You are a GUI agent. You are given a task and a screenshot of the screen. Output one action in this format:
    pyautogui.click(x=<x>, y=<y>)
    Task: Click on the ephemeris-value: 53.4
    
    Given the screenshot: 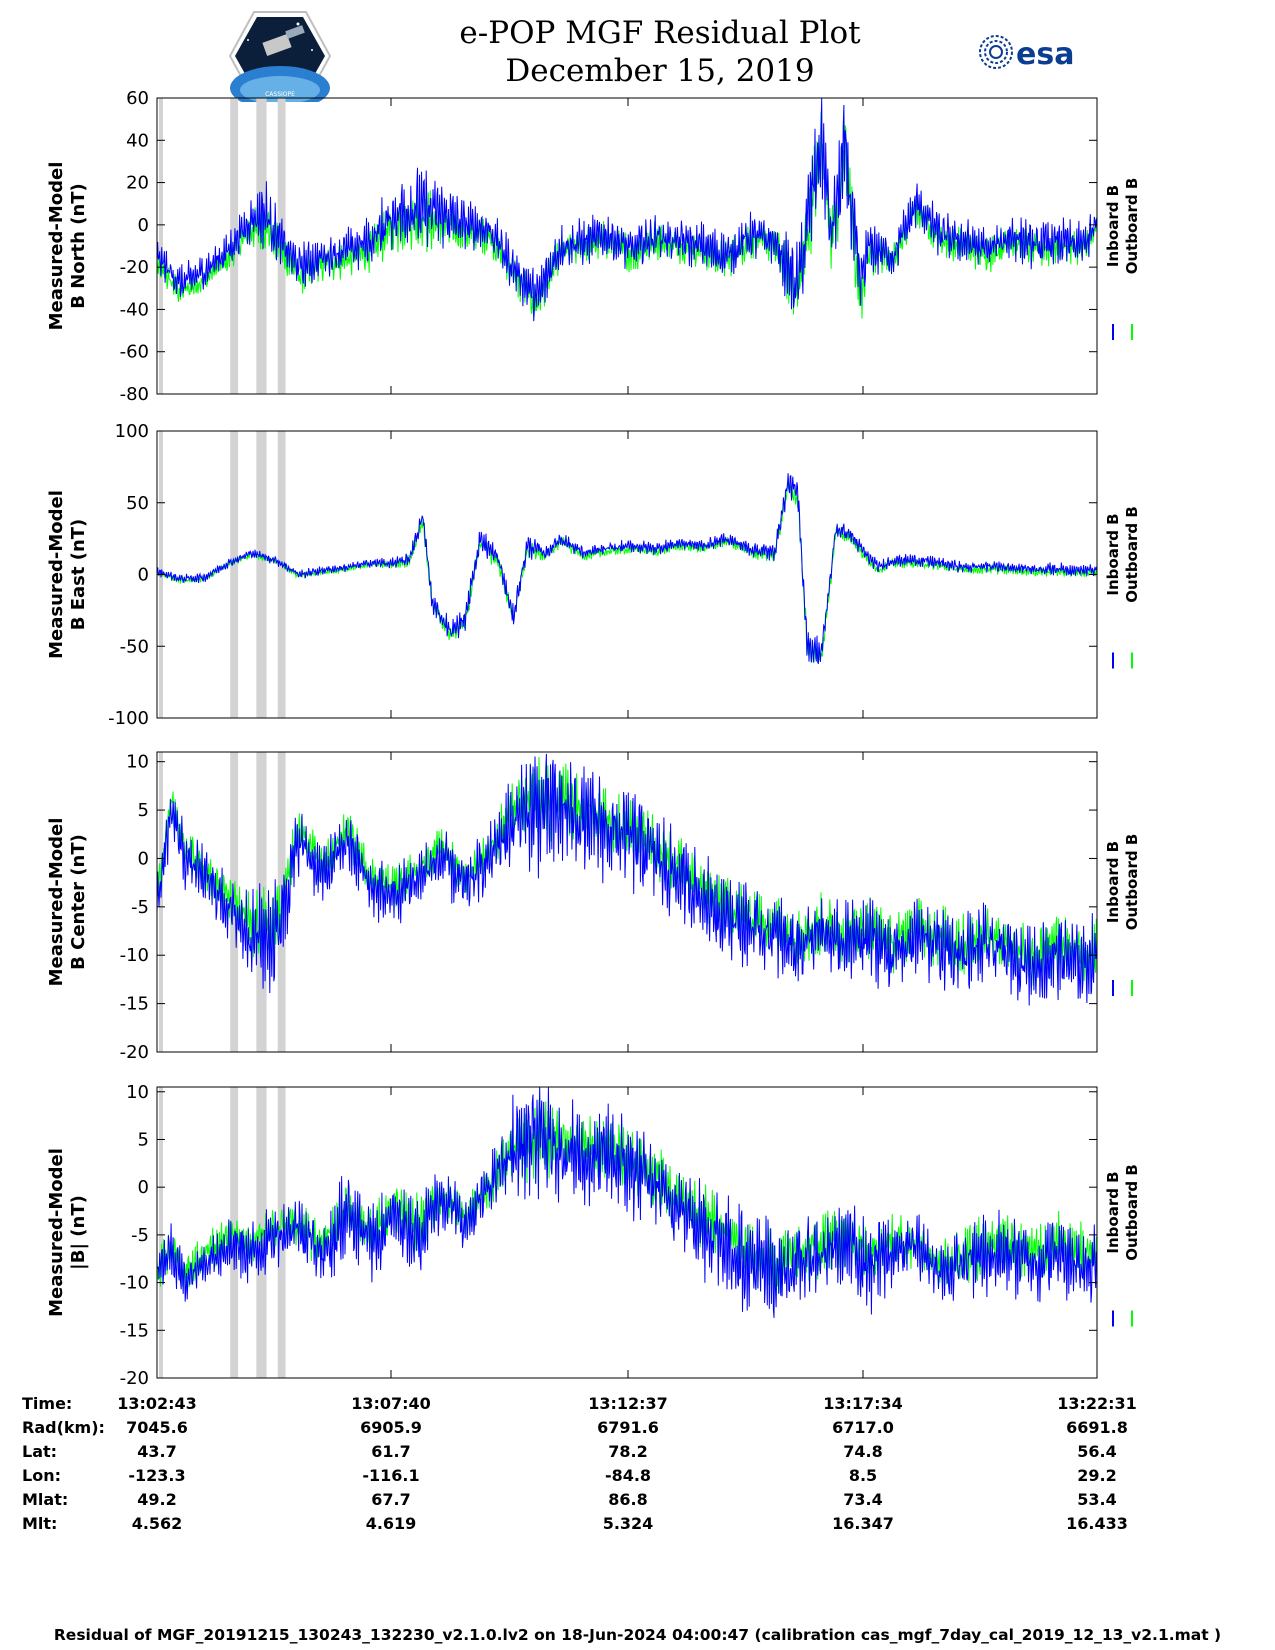 What is the action you would take?
    pyautogui.click(x=1096, y=1499)
    